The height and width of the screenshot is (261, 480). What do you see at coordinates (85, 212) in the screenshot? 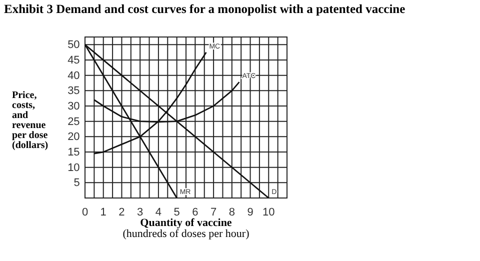
I see `x-tick-label: 0` at bounding box center [85, 212].